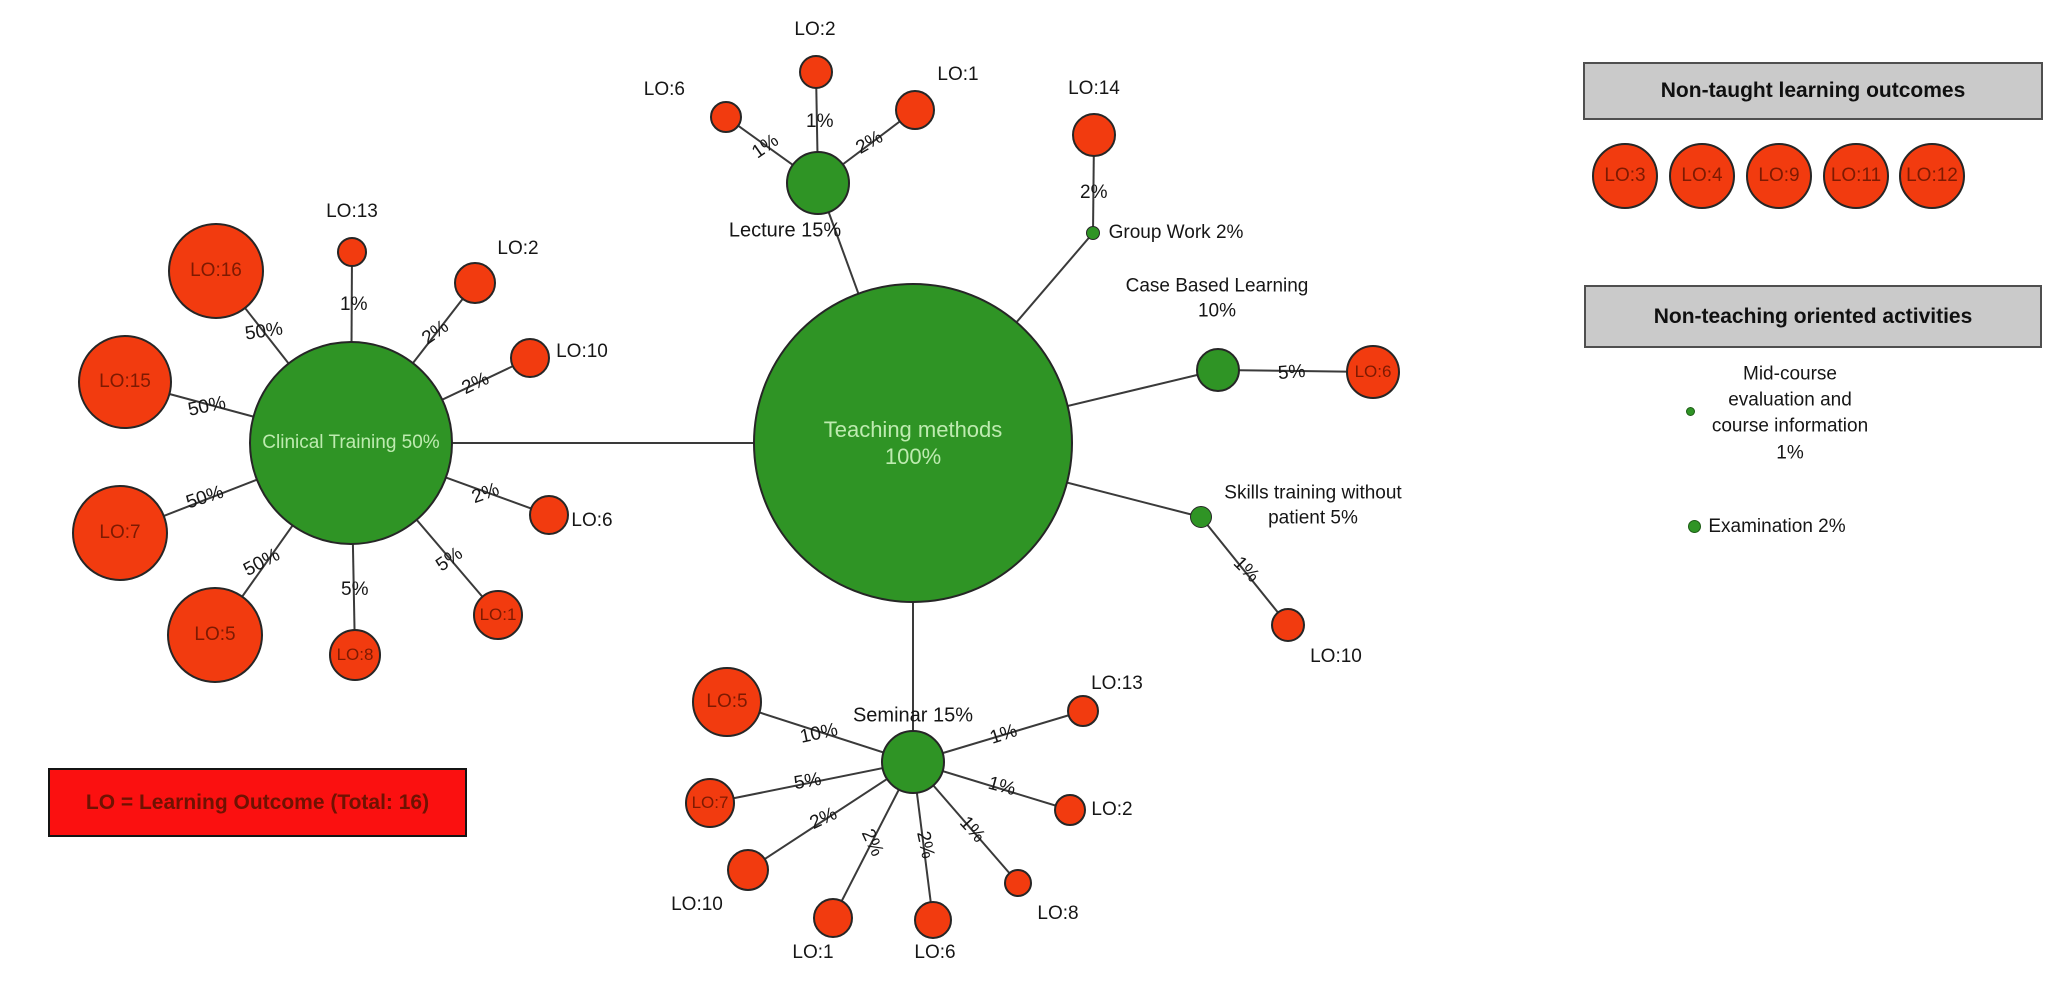  Describe the element at coordinates (1058, 913) in the screenshot. I see `seminar-lo8-label: LO:8` at that location.